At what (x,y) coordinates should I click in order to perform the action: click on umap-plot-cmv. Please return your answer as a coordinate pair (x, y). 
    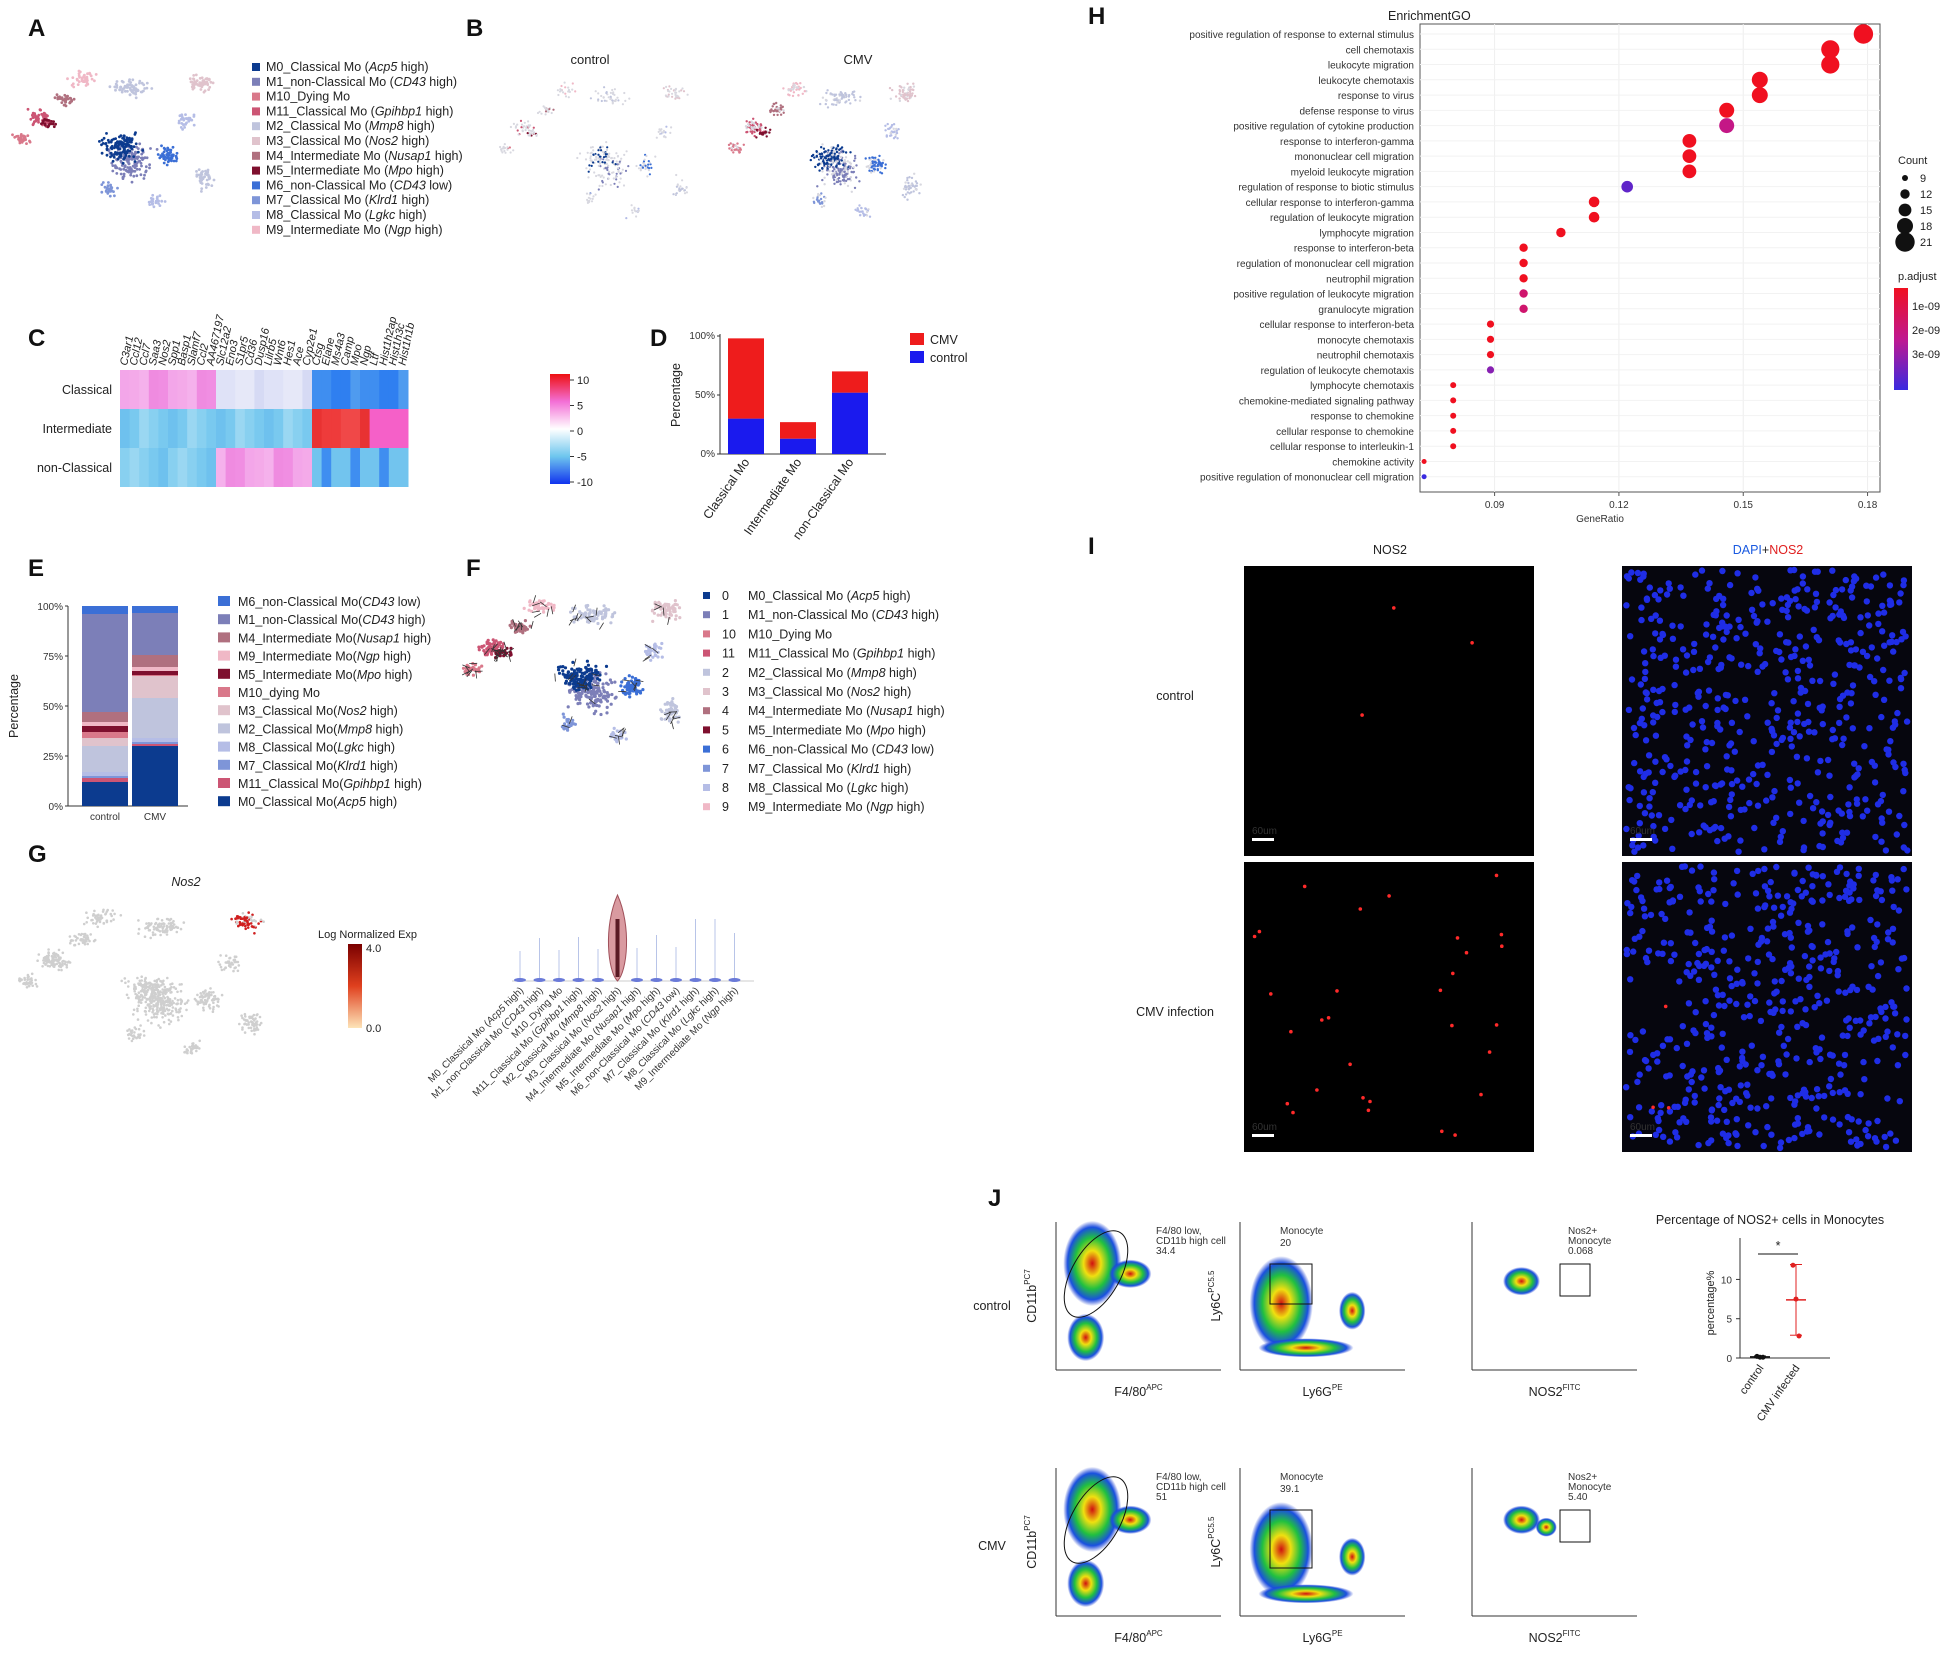
    Looking at the image, I should click on (824, 149).